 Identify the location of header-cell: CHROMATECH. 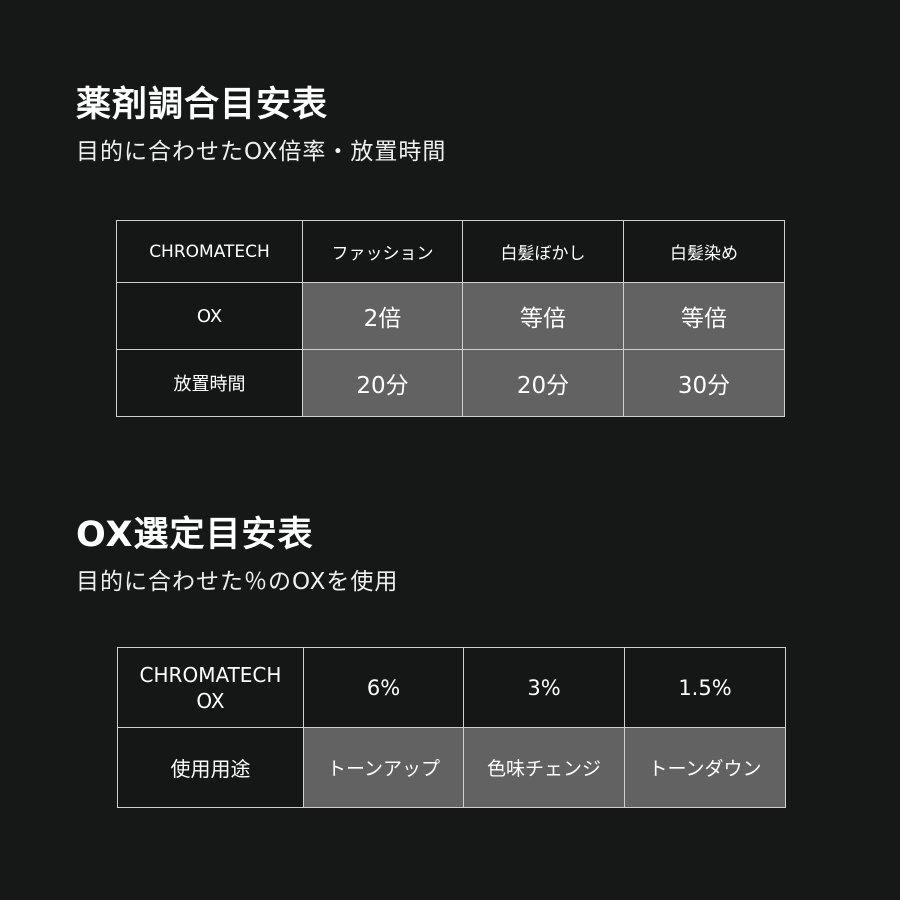
(209, 251).